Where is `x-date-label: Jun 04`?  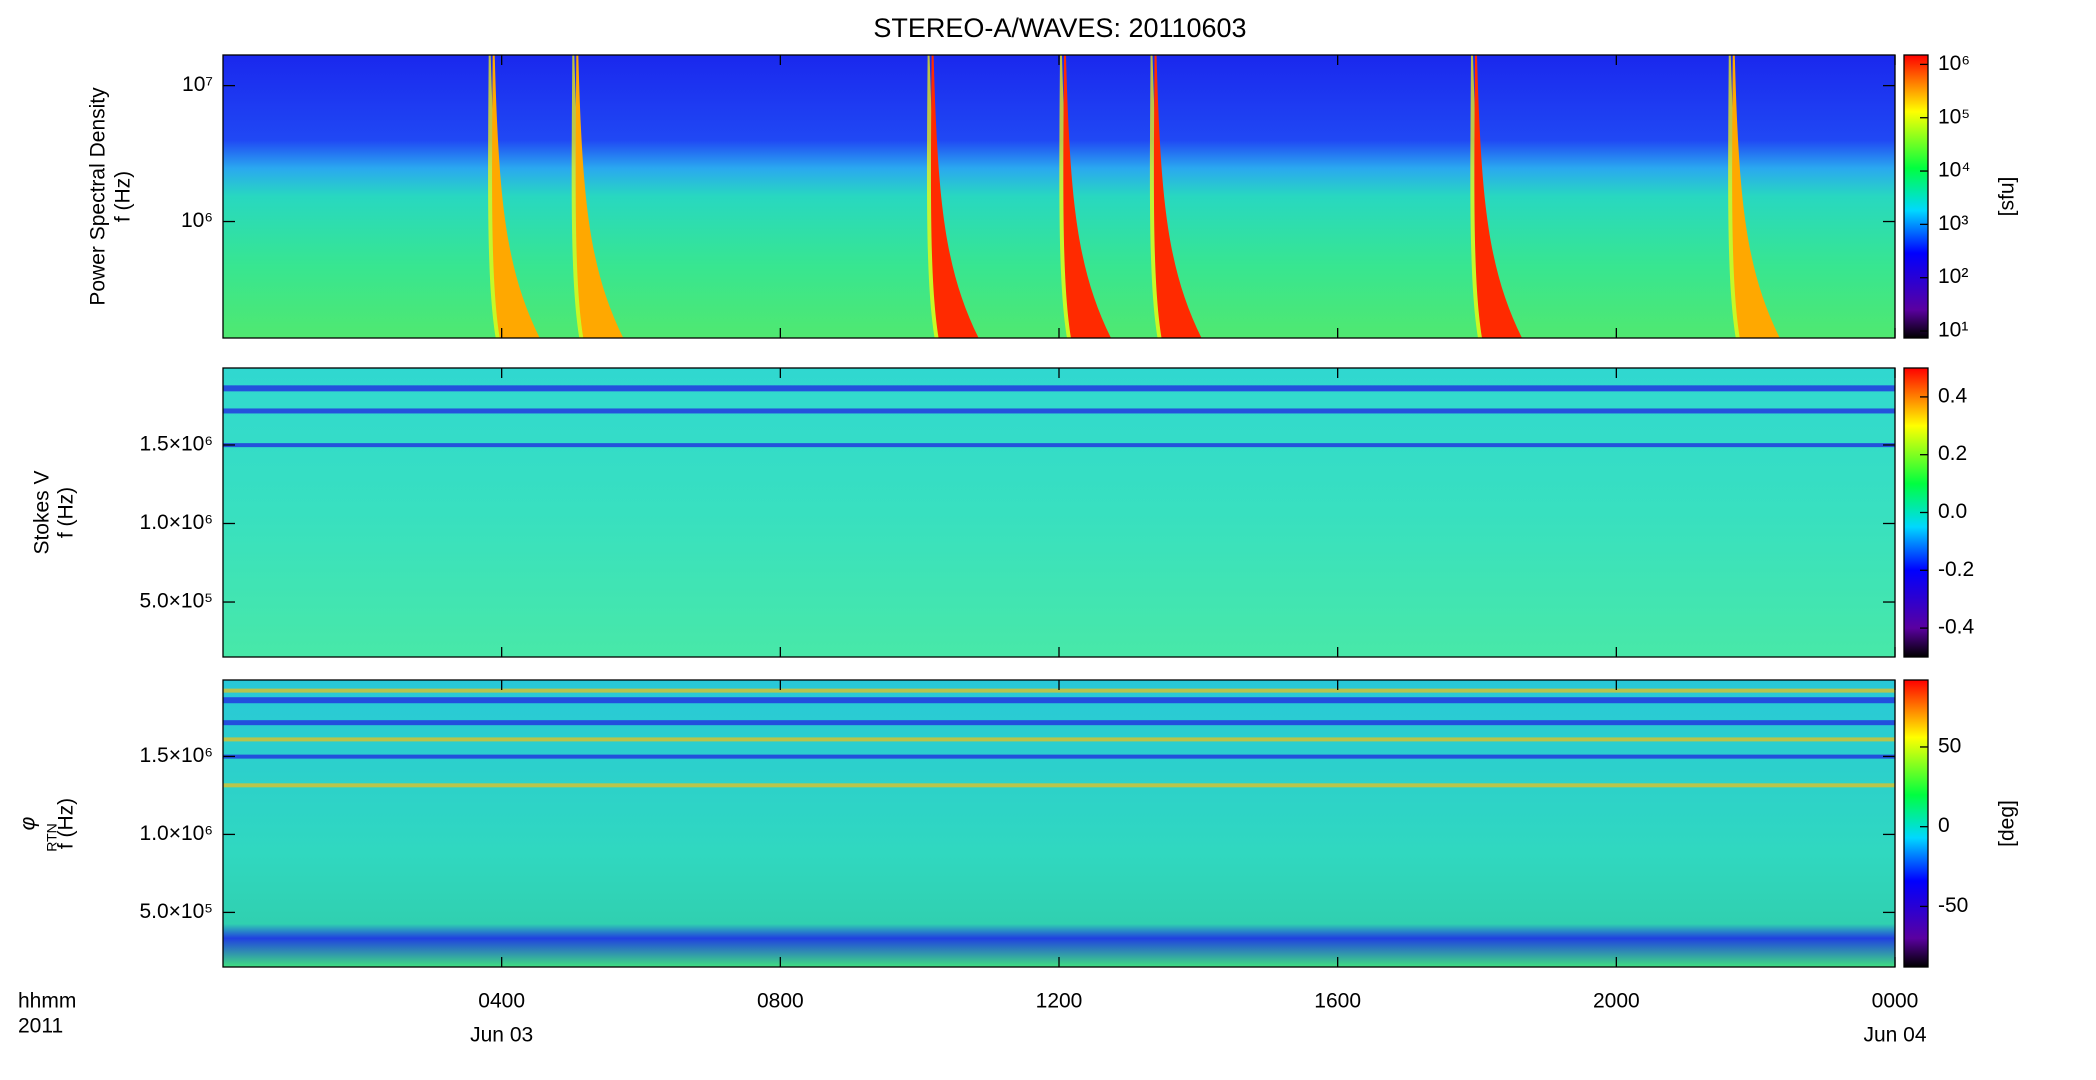
x-date-label: Jun 04 is located at coordinates (1894, 1035).